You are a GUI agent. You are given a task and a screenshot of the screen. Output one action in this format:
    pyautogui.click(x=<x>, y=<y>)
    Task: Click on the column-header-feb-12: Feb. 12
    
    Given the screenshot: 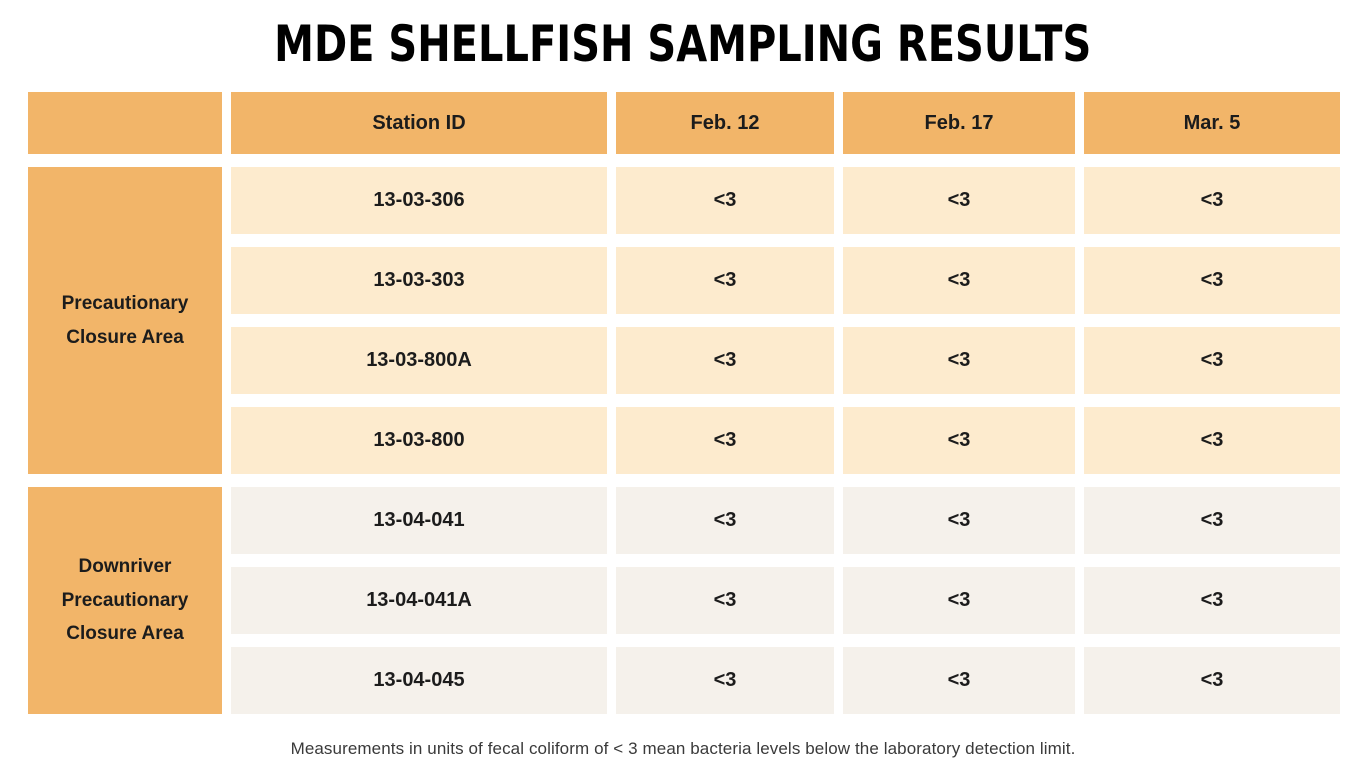 What is the action you would take?
    pyautogui.click(x=725, y=123)
    